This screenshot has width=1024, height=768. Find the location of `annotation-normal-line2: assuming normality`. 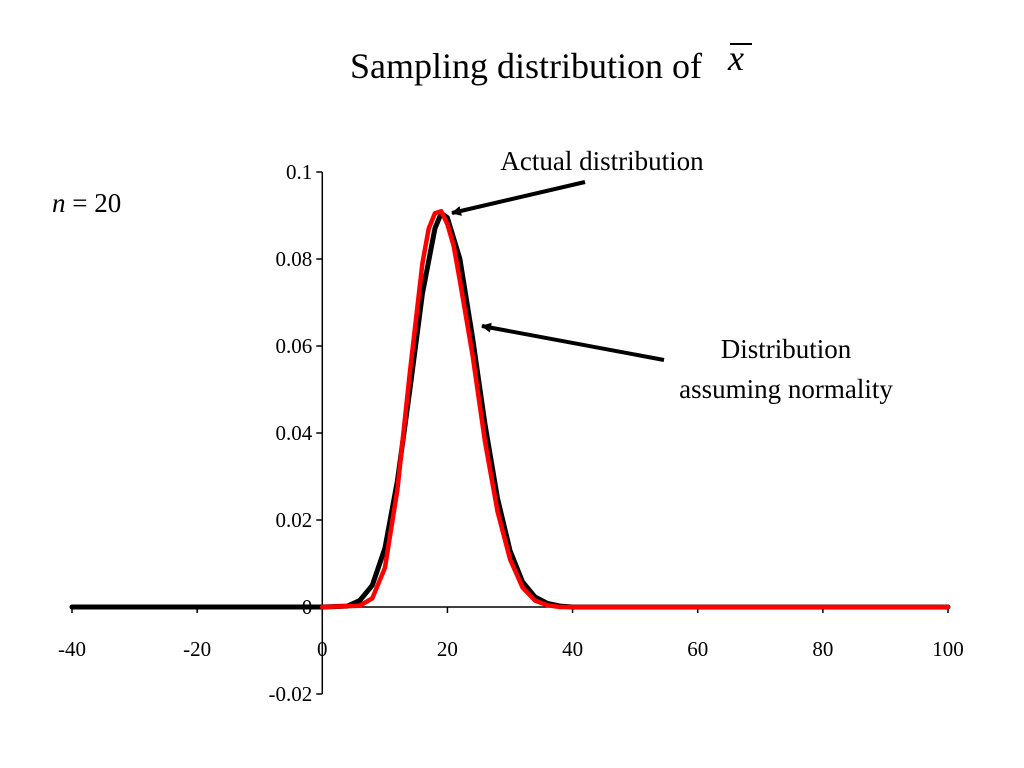

annotation-normal-line2: assuming normality is located at coordinates (786, 389).